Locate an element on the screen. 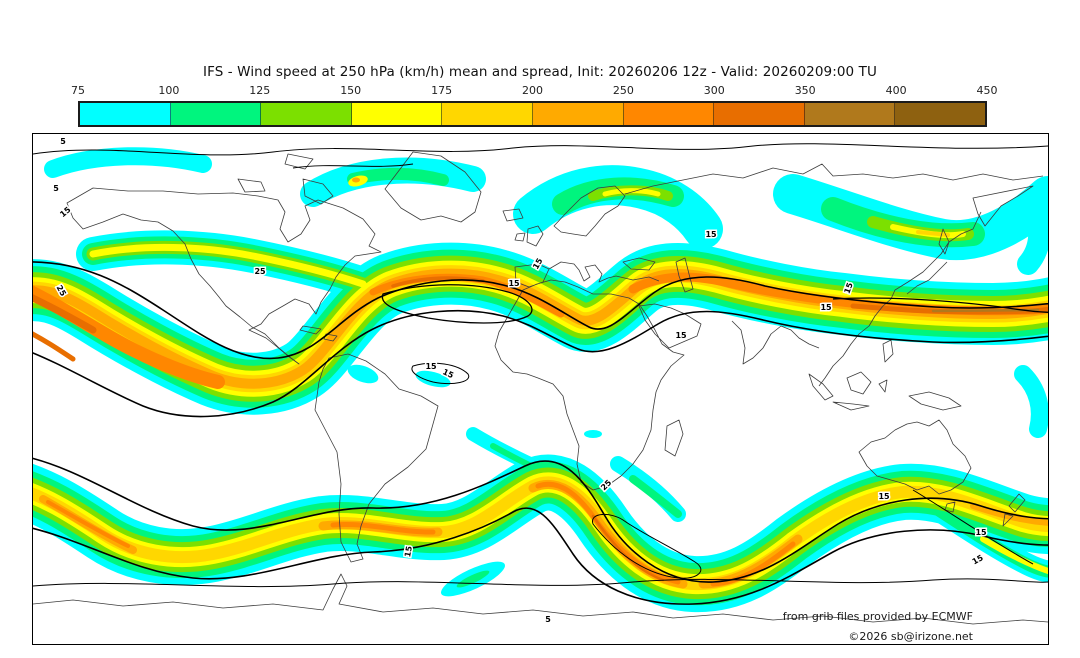 Image resolution: width=1080 pixels, height=658 pixels. colorbar-ticks: 75 100 125 150 175 200 250 300 350 400 450 is located at coordinates (540, 91).